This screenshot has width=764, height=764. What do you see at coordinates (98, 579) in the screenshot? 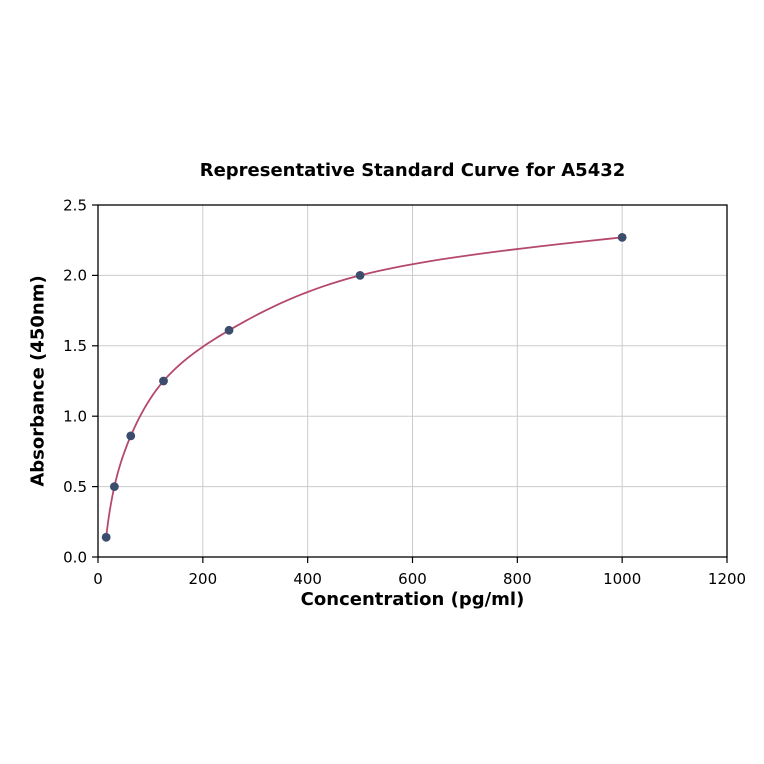
I see `x-tick-label: 0` at bounding box center [98, 579].